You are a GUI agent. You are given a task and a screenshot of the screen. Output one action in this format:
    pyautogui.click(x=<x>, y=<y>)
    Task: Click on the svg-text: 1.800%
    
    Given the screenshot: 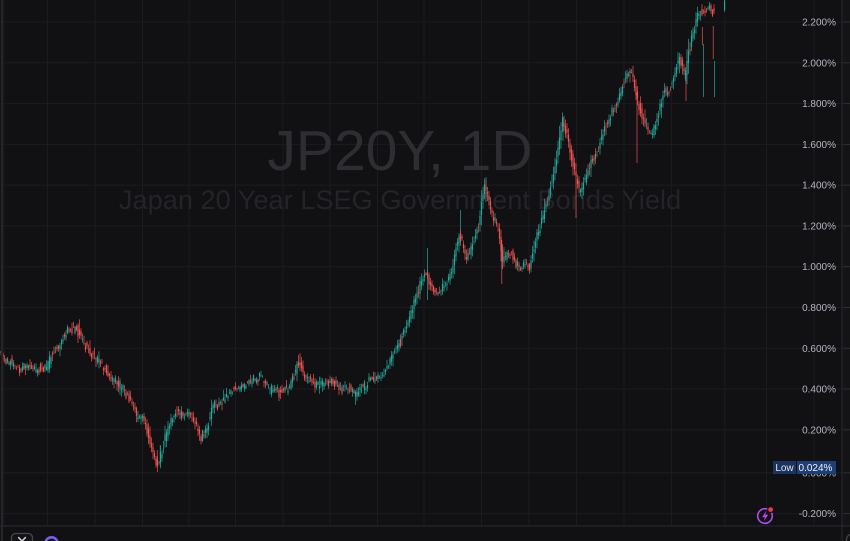 What is the action you would take?
    pyautogui.click(x=819, y=104)
    